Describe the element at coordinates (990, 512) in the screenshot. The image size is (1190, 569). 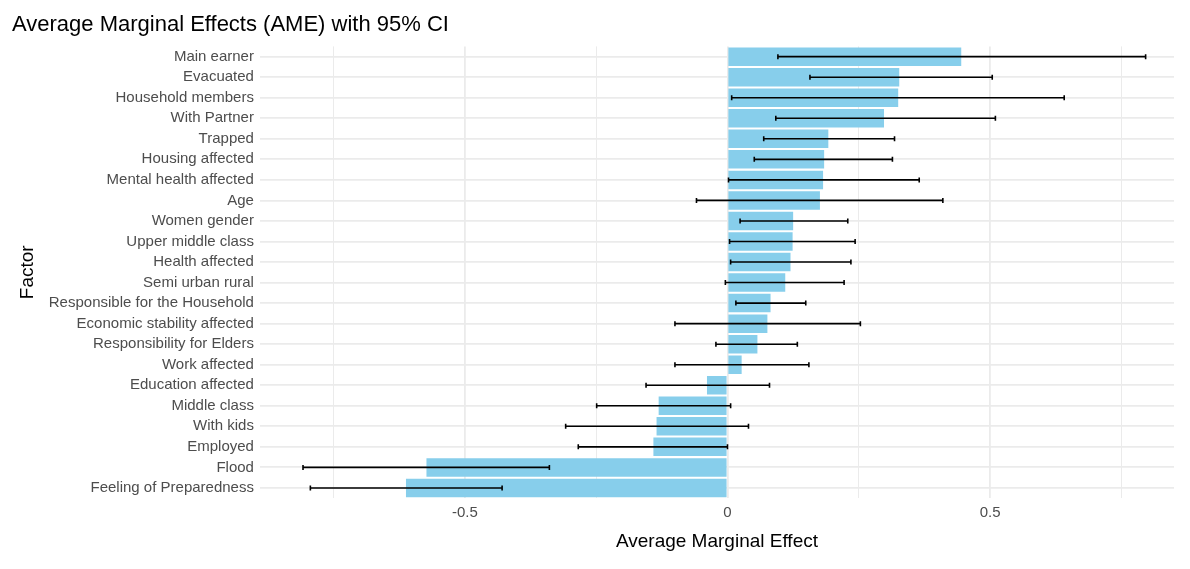
I see `x-tick-label: 0.5` at that location.